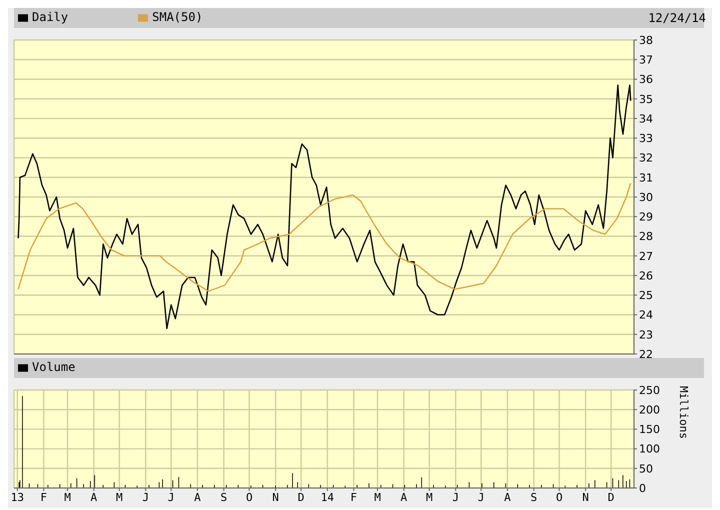 The width and height of the screenshot is (720, 510). What do you see at coordinates (17, 497) in the screenshot?
I see `x-tick-label: 13` at bounding box center [17, 497].